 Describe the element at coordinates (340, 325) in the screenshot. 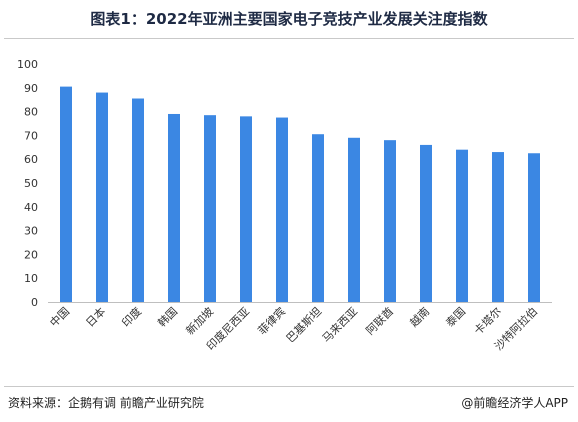

I see `x-tick-label: 马来西亚` at that location.